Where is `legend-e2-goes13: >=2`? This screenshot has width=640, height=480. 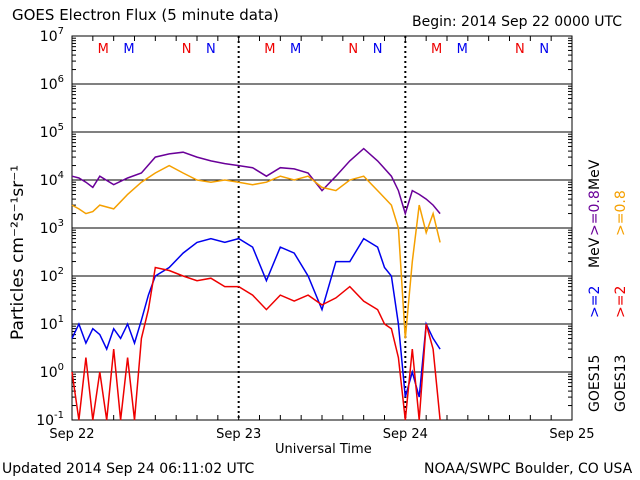
legend-e2-goes13: >=2 is located at coordinates (621, 301).